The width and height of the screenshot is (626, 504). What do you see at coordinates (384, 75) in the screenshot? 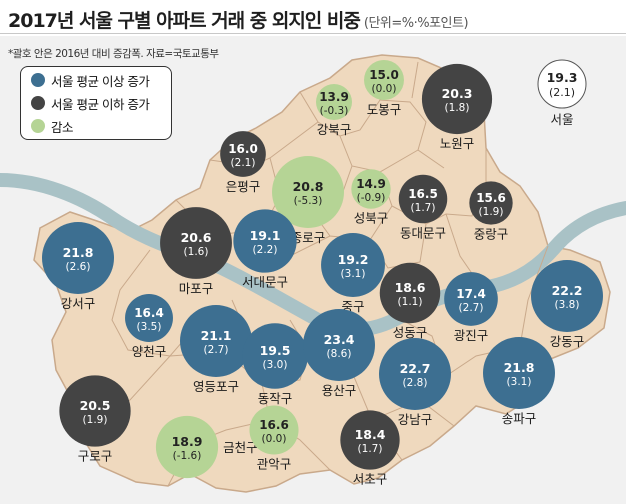
I see `district-value: 15.0` at bounding box center [384, 75].